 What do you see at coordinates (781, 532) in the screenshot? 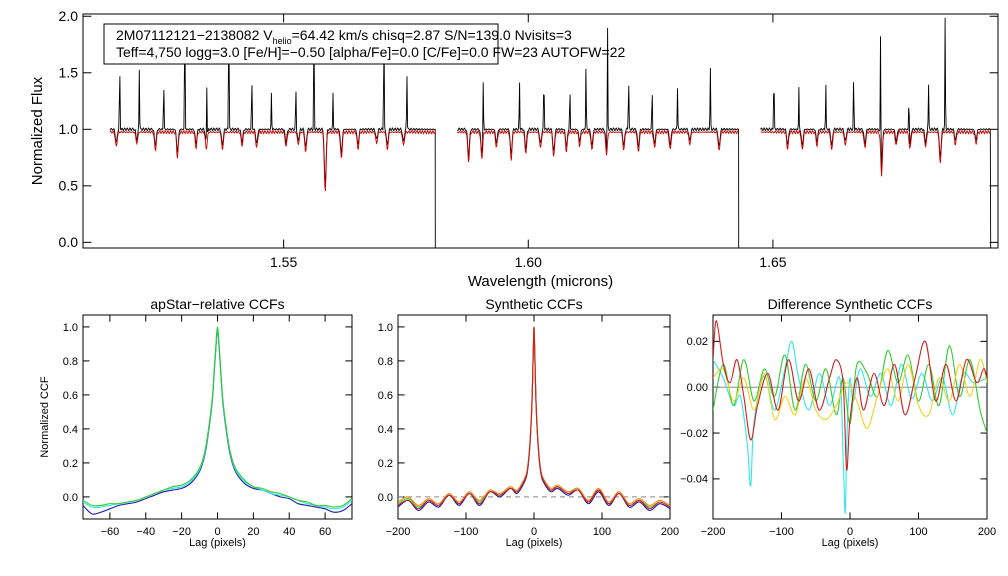
I see `difference-x-tick-label: −100` at bounding box center [781, 532].